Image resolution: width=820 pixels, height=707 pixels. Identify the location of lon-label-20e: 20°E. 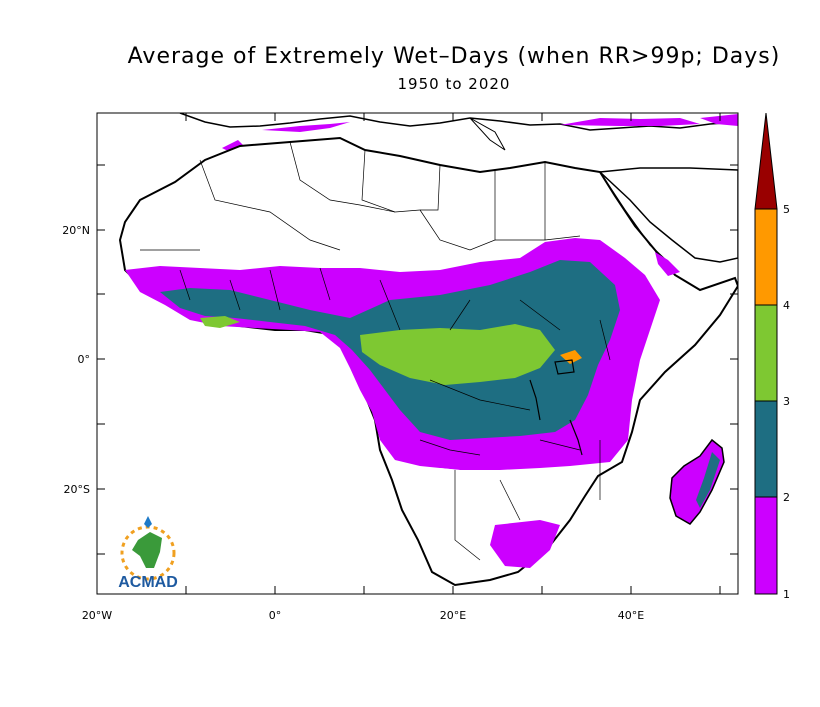
(453, 615).